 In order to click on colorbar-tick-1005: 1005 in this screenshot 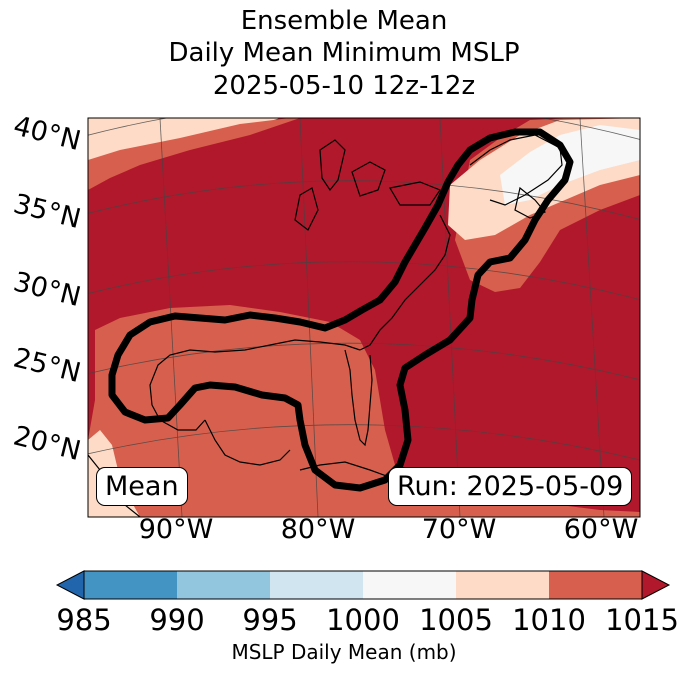, I will do `click(456, 620)`.